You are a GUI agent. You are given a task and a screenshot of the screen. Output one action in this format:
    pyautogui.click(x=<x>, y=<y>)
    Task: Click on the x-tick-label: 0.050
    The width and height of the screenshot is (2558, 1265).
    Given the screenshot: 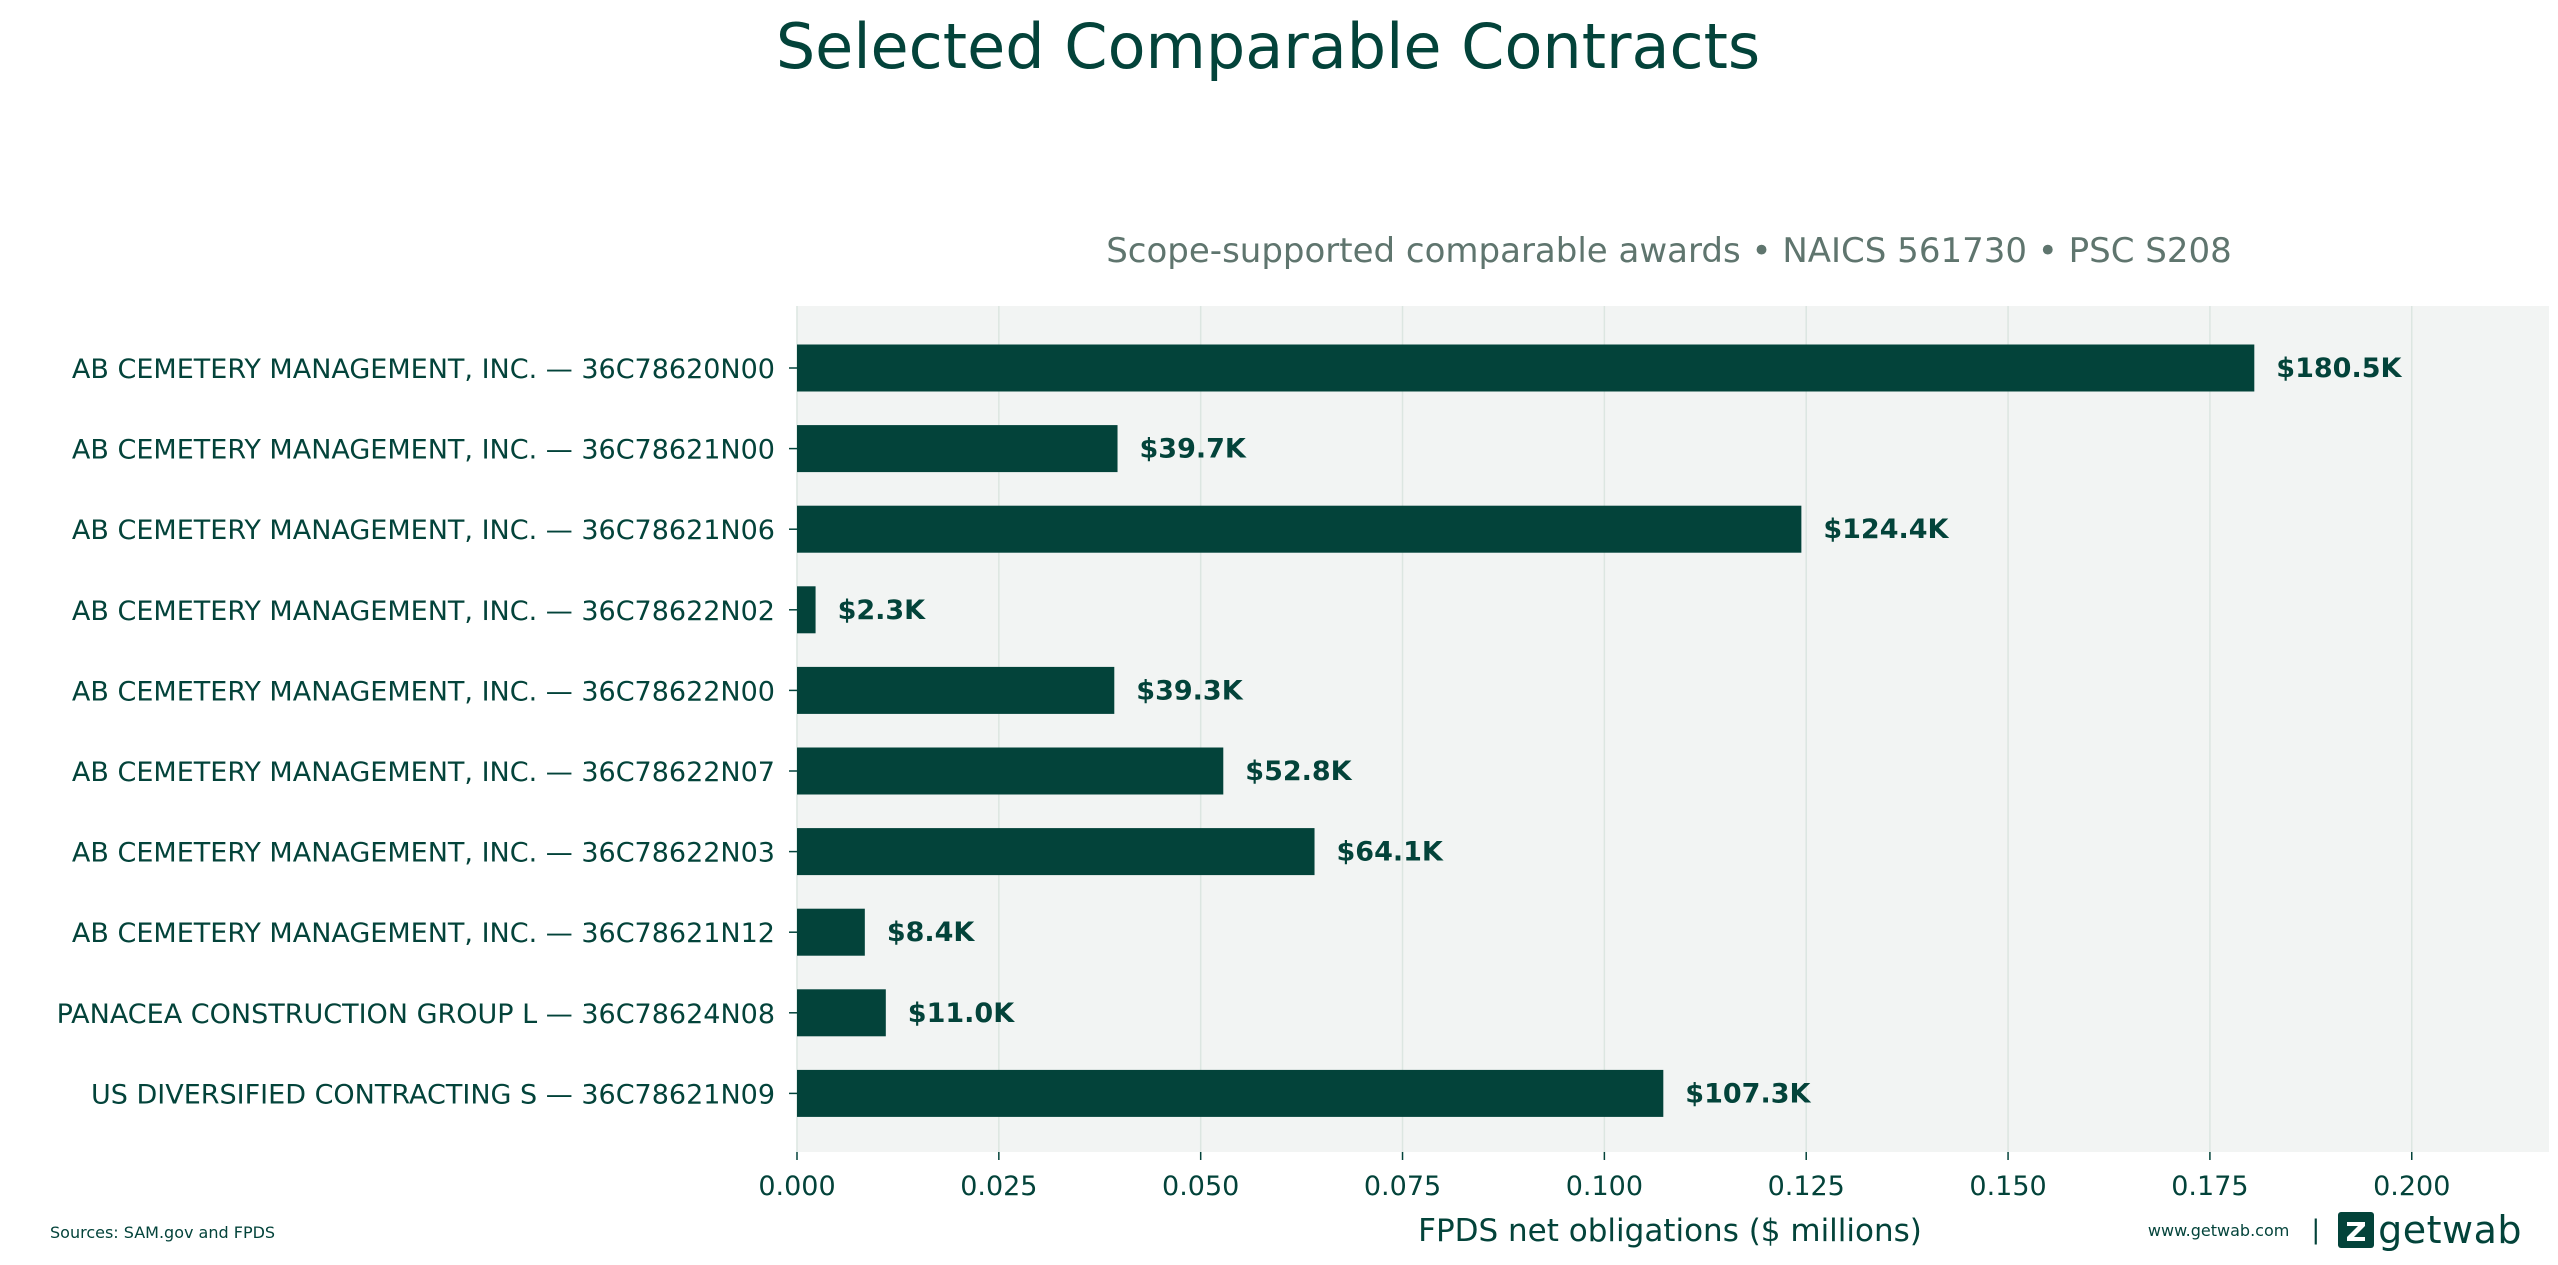 What is the action you would take?
    pyautogui.click(x=1200, y=1186)
    